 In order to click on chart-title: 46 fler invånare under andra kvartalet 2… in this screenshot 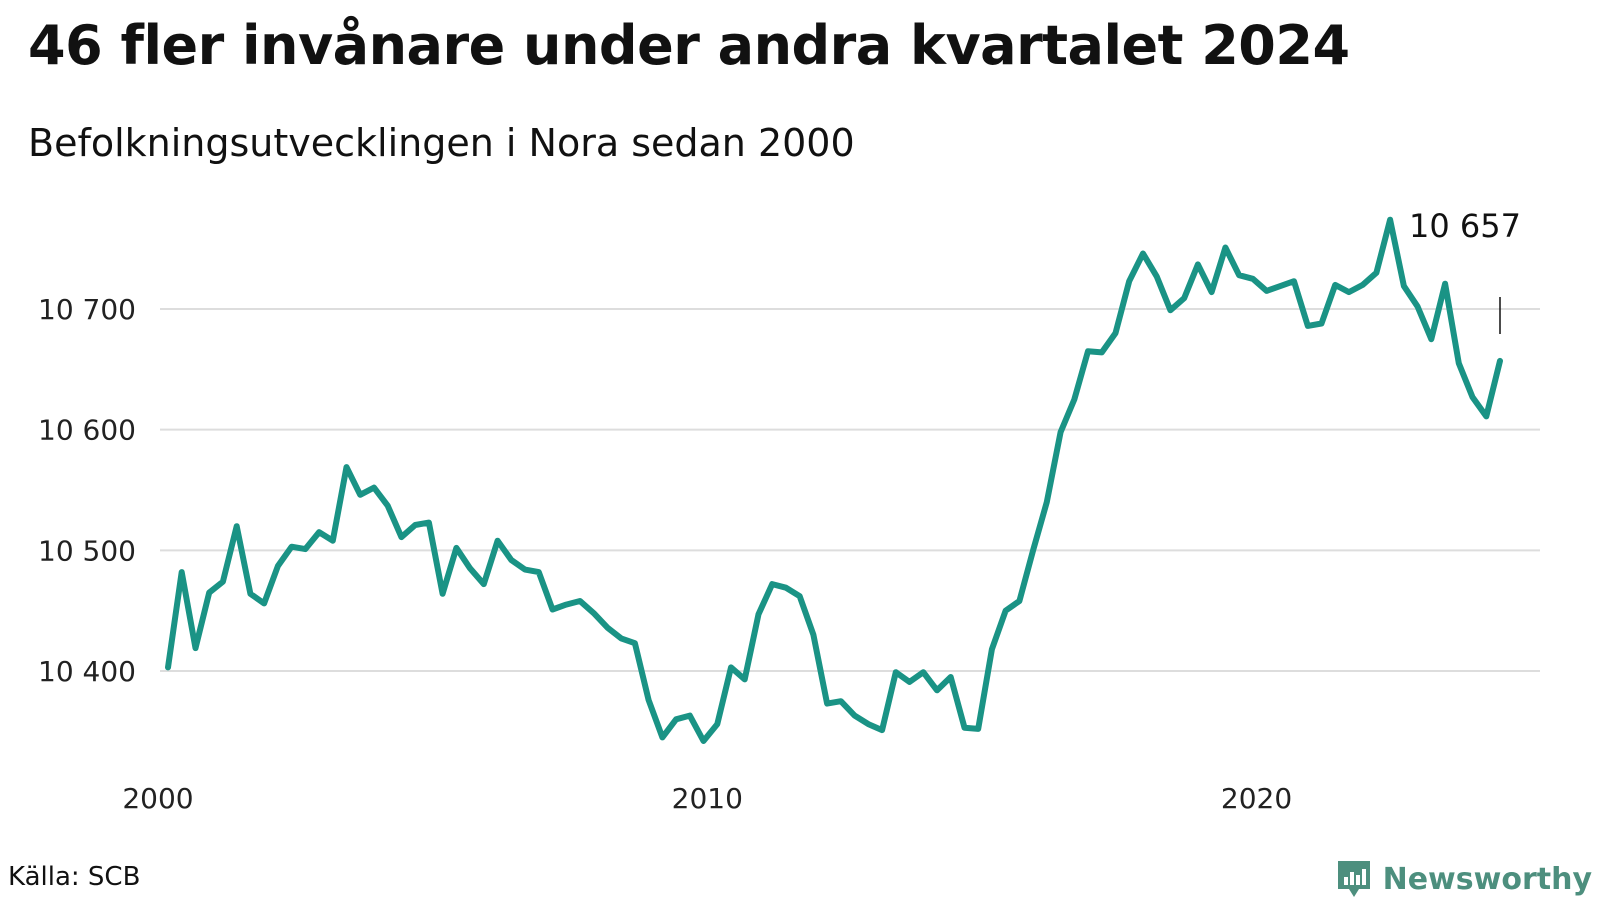, I will do `click(689, 45)`.